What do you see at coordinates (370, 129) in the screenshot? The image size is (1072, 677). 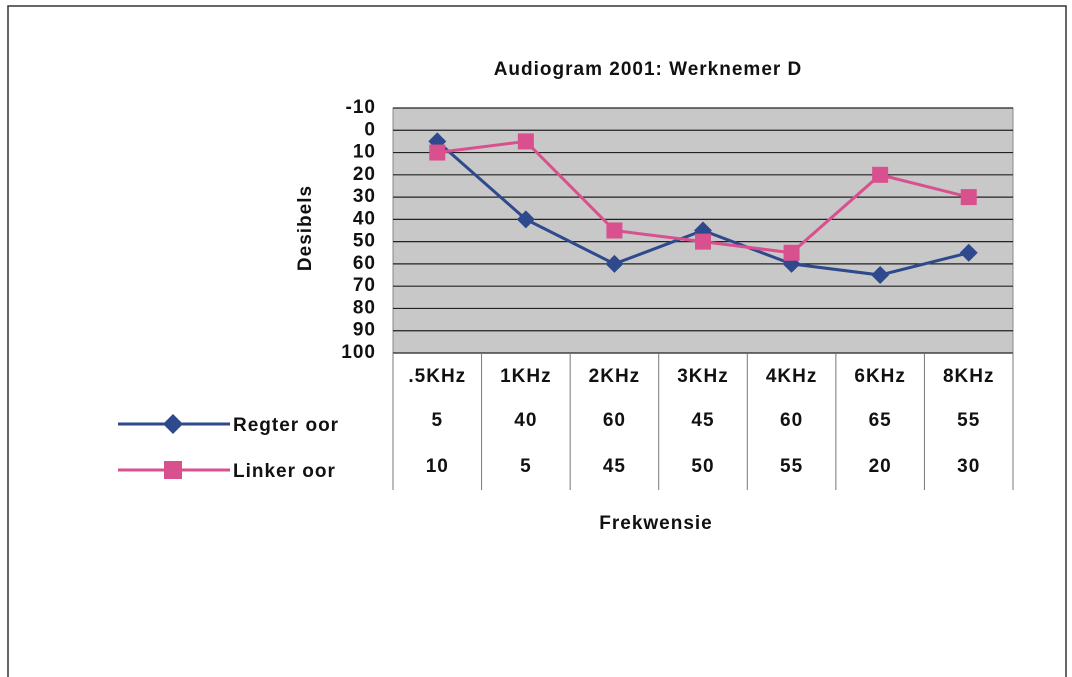 I see `y-tick-label: 0` at bounding box center [370, 129].